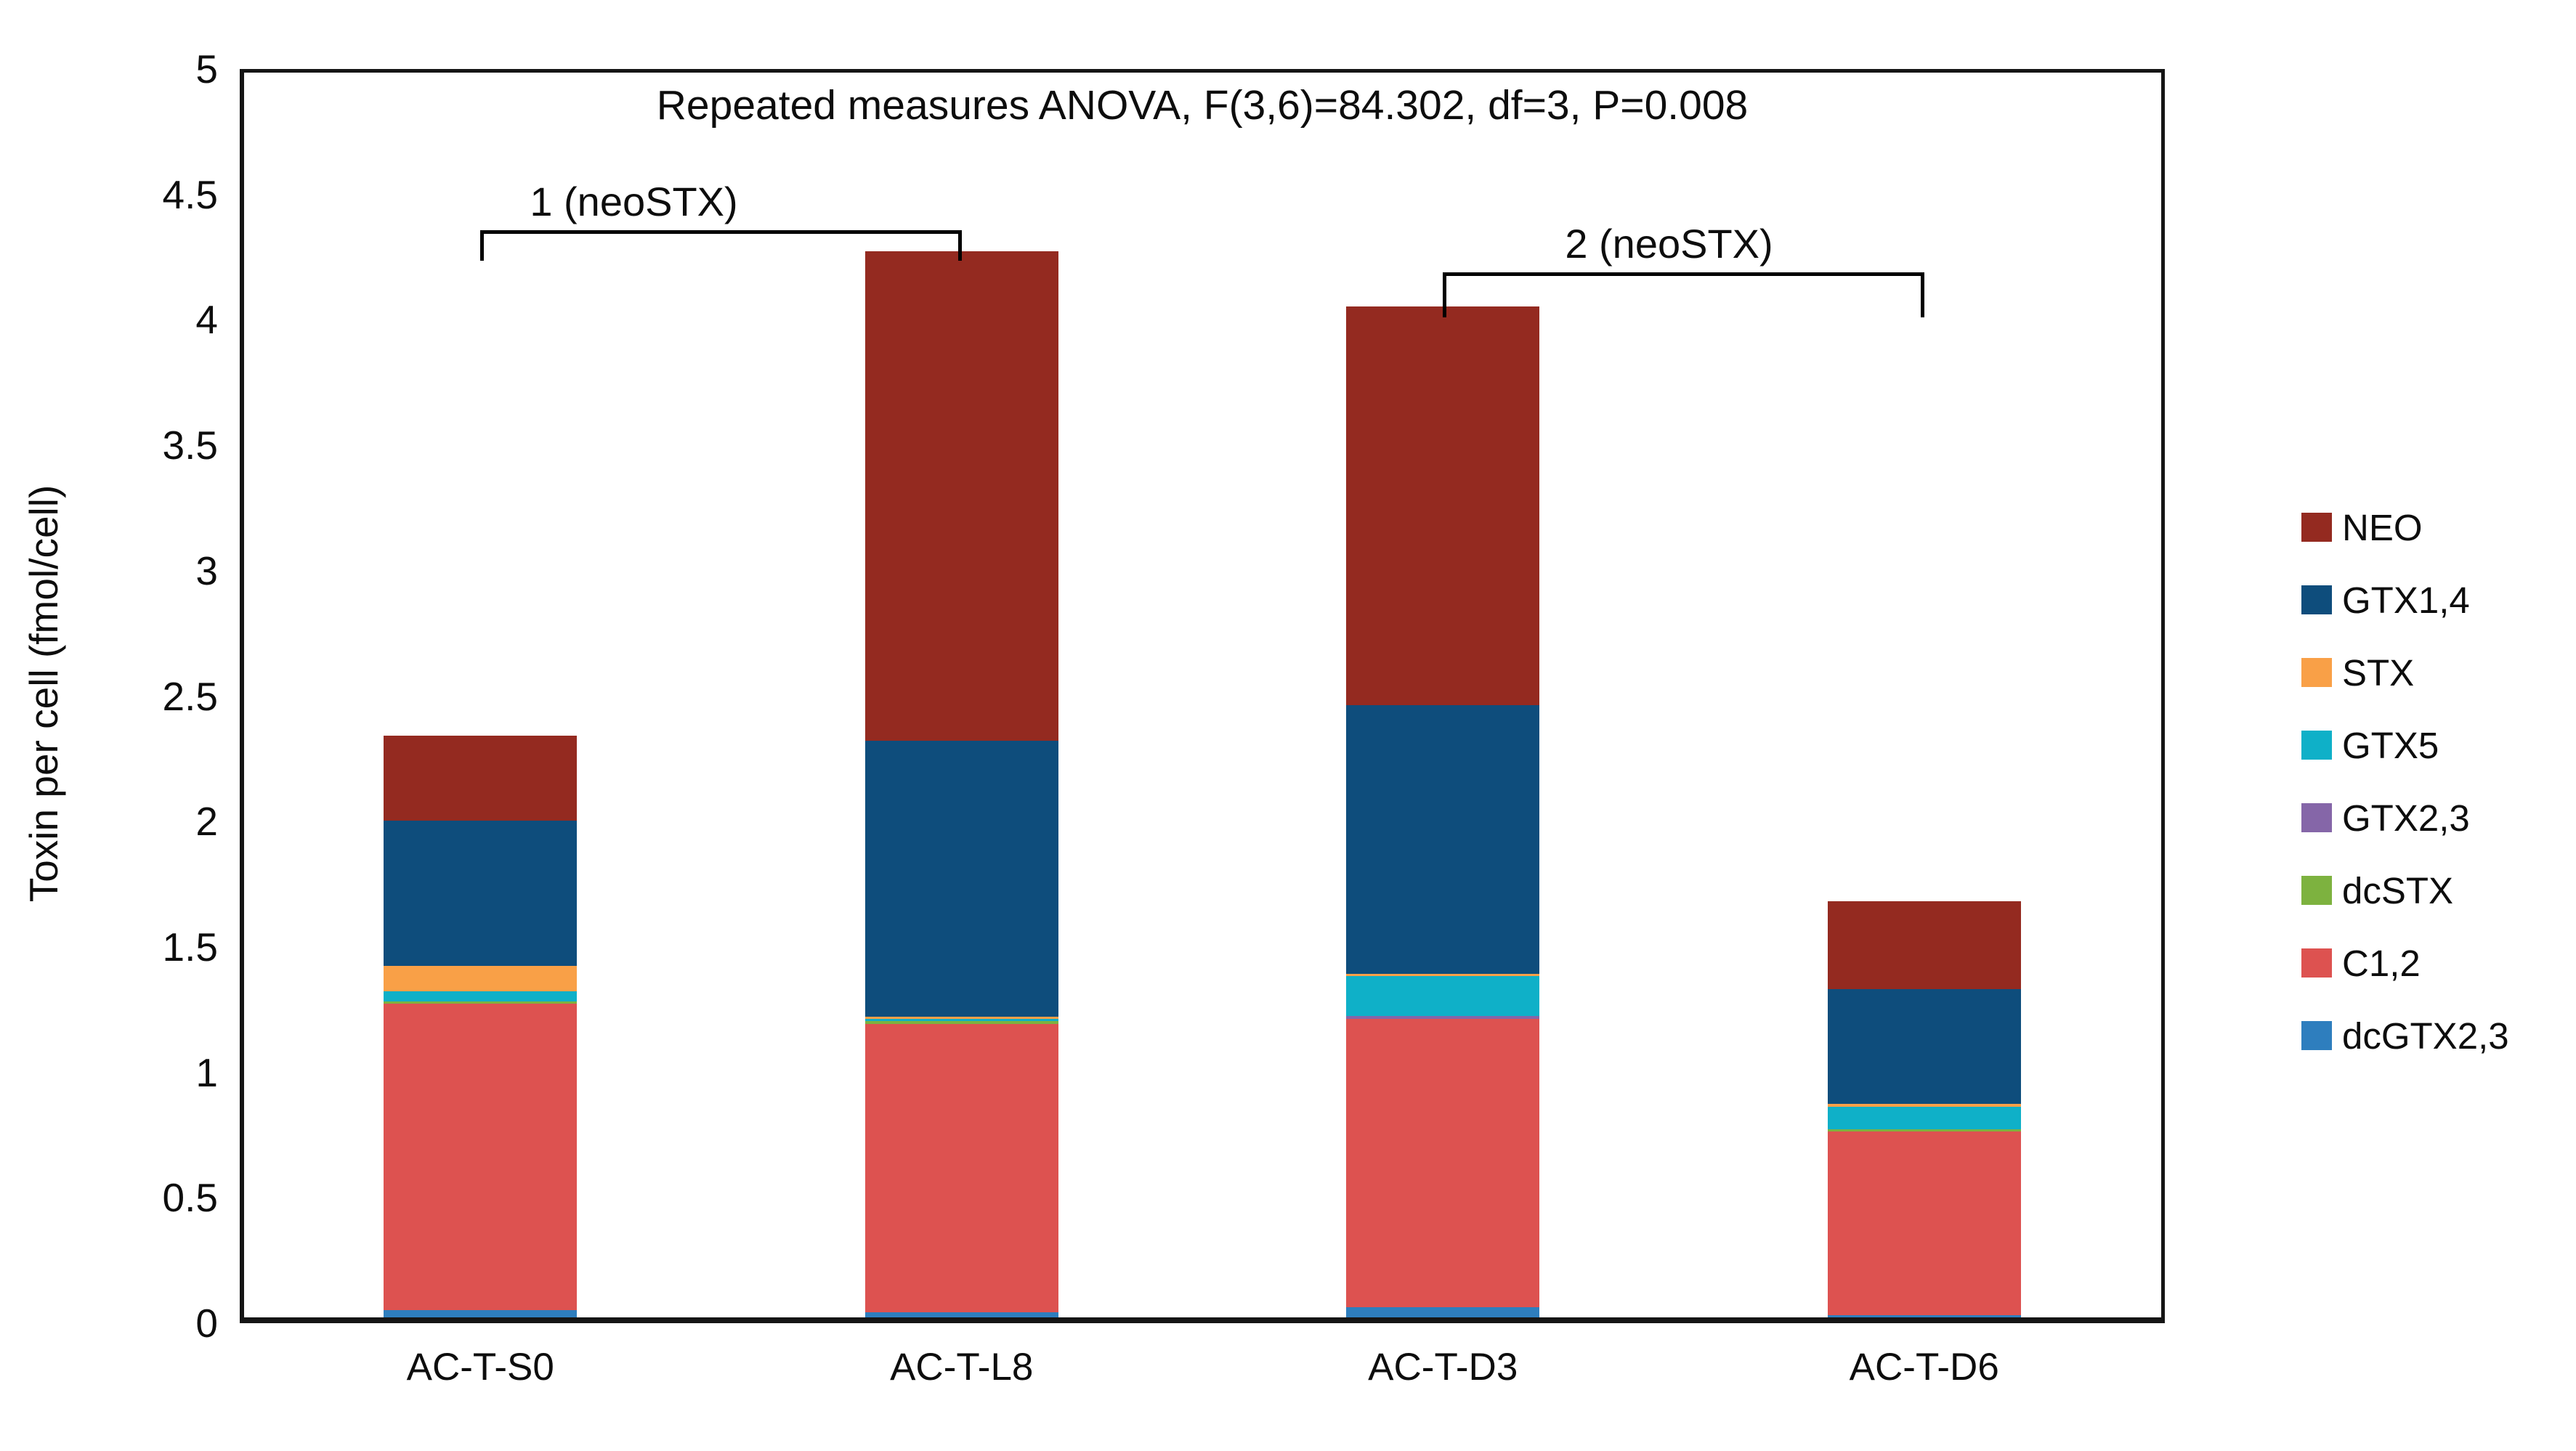 This screenshot has height=1451, width=2576. What do you see at coordinates (1443, 1017) in the screenshot?
I see `bar-segment-GTX2,3-AC-T-D3` at bounding box center [1443, 1017].